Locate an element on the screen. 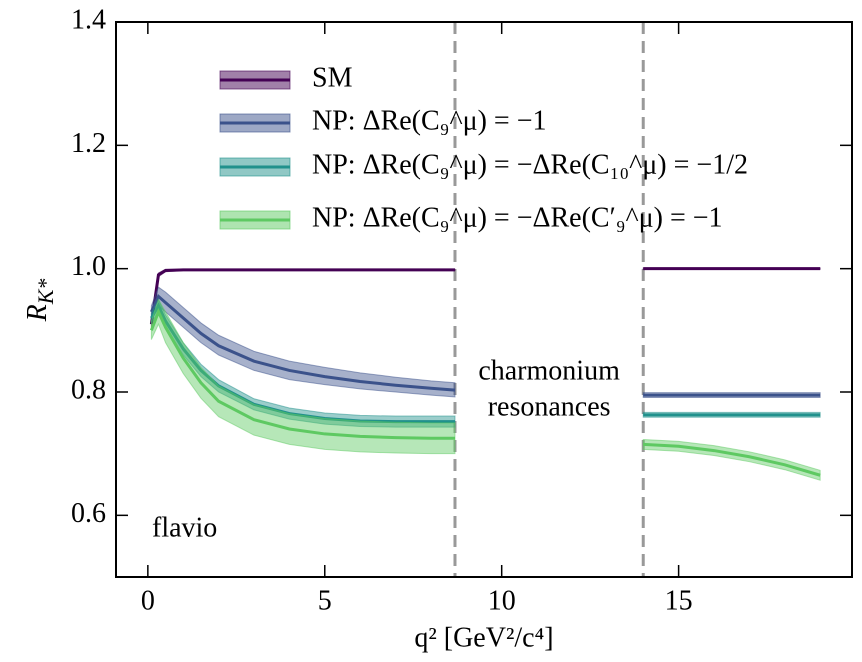  region-label: charmonium is located at coordinates (549, 370).